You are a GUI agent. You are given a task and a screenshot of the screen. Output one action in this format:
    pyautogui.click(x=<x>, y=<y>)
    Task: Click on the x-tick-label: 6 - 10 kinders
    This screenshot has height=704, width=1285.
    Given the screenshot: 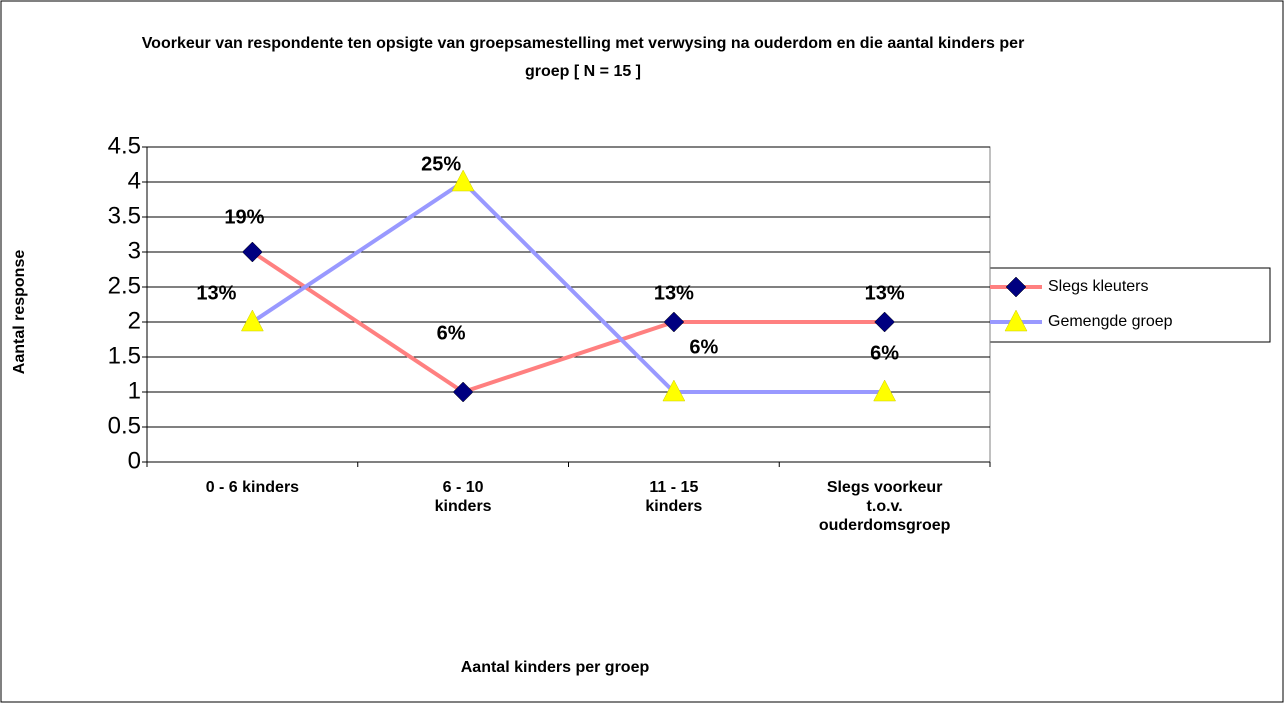 What is the action you would take?
    pyautogui.click(x=463, y=497)
    